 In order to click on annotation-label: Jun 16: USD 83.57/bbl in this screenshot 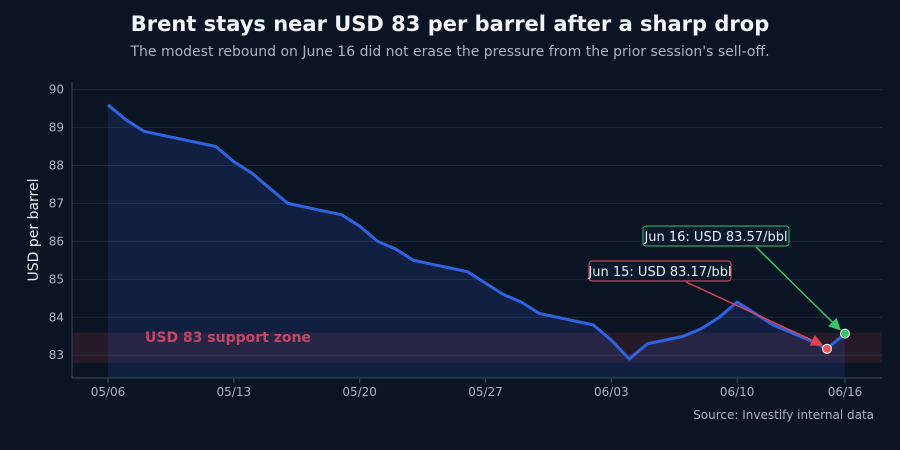, I will do `click(715, 237)`.